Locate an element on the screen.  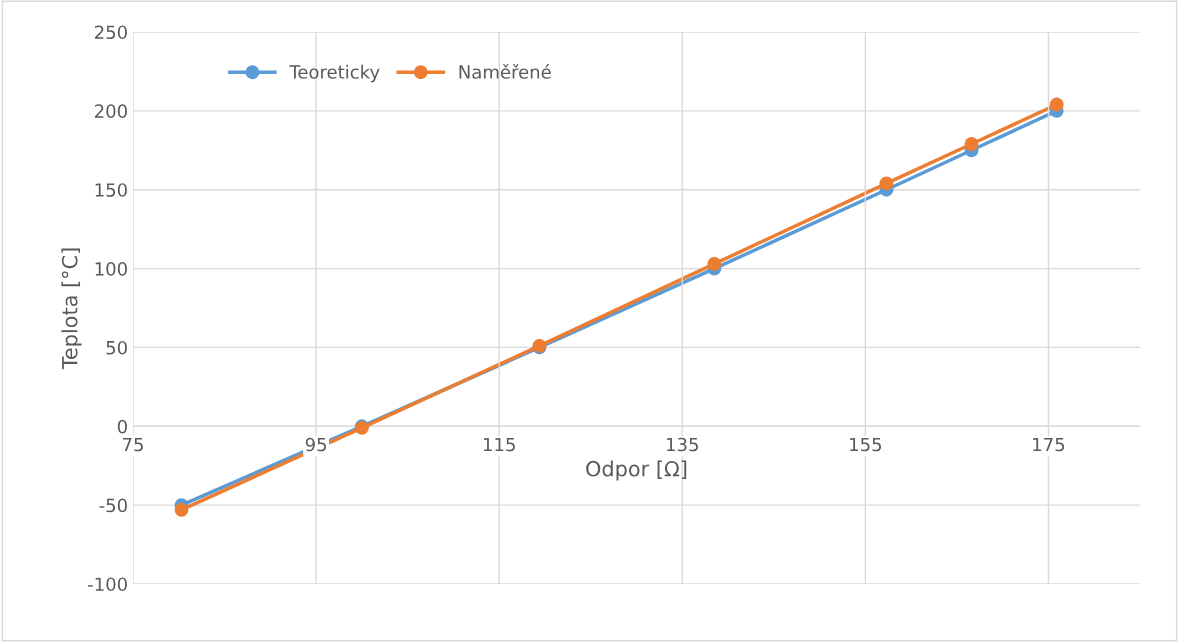
y-tick-label: 50 is located at coordinates (116, 347).